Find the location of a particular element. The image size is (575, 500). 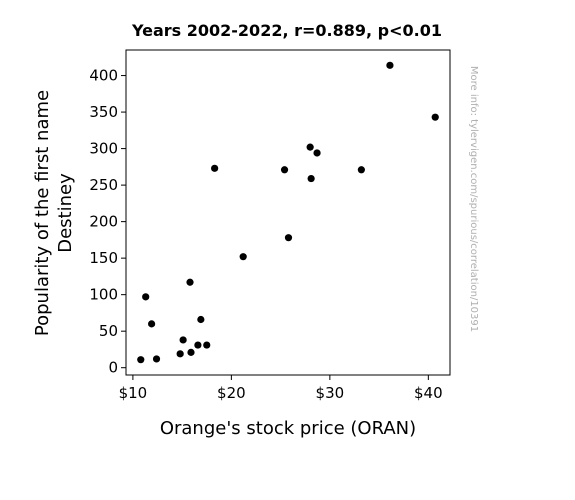

x-tick-label: $10 is located at coordinates (133, 393).